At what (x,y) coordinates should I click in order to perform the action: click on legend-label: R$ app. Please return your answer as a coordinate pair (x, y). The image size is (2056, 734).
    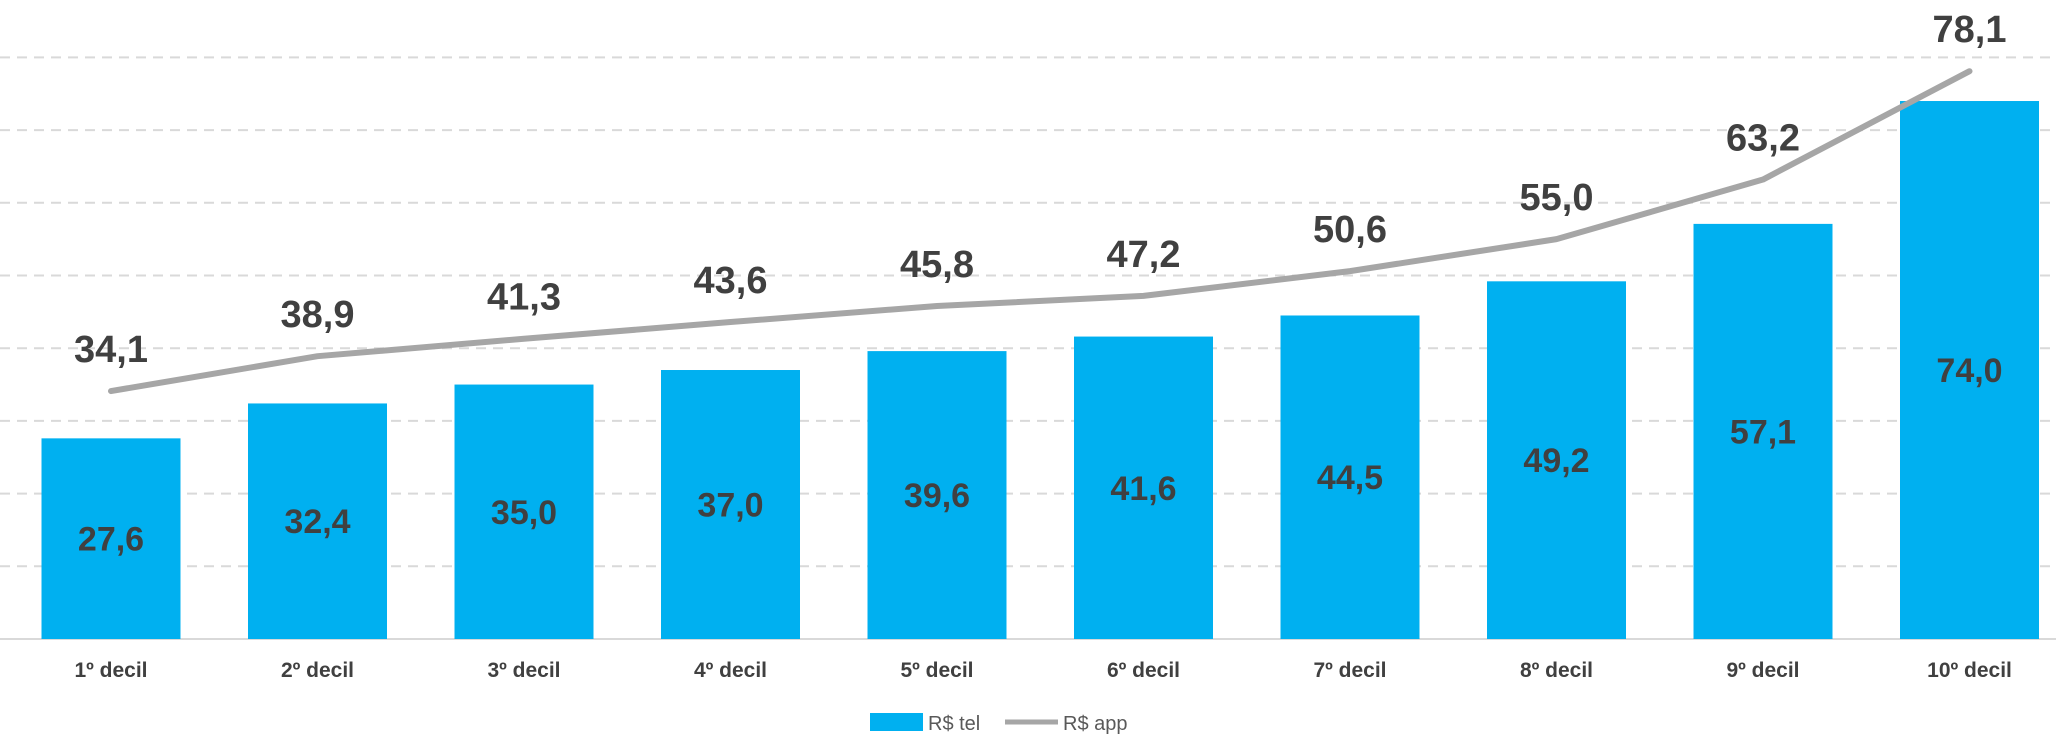
    Looking at the image, I should click on (1095, 723).